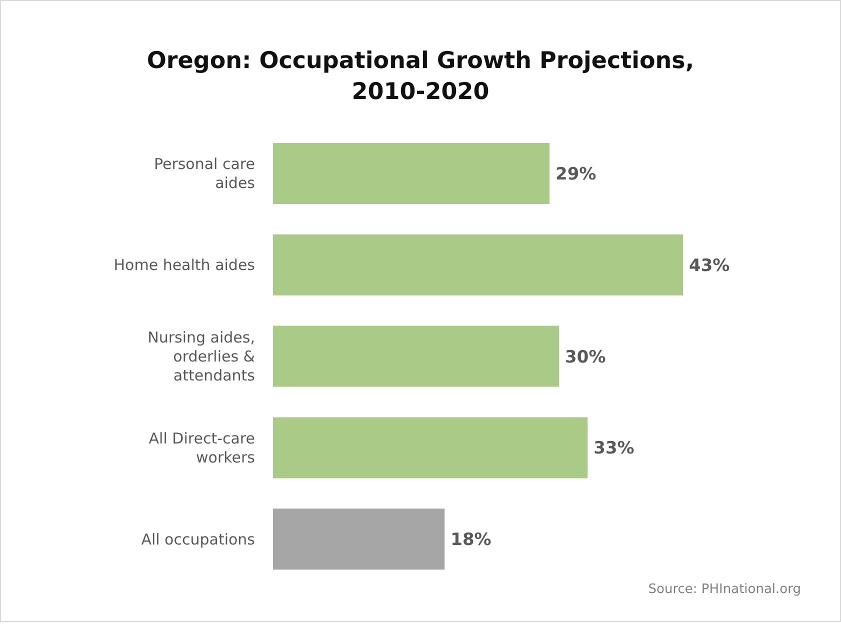  Describe the element at coordinates (202, 447) in the screenshot. I see `y-tick-label: All Direct-care workers` at that location.